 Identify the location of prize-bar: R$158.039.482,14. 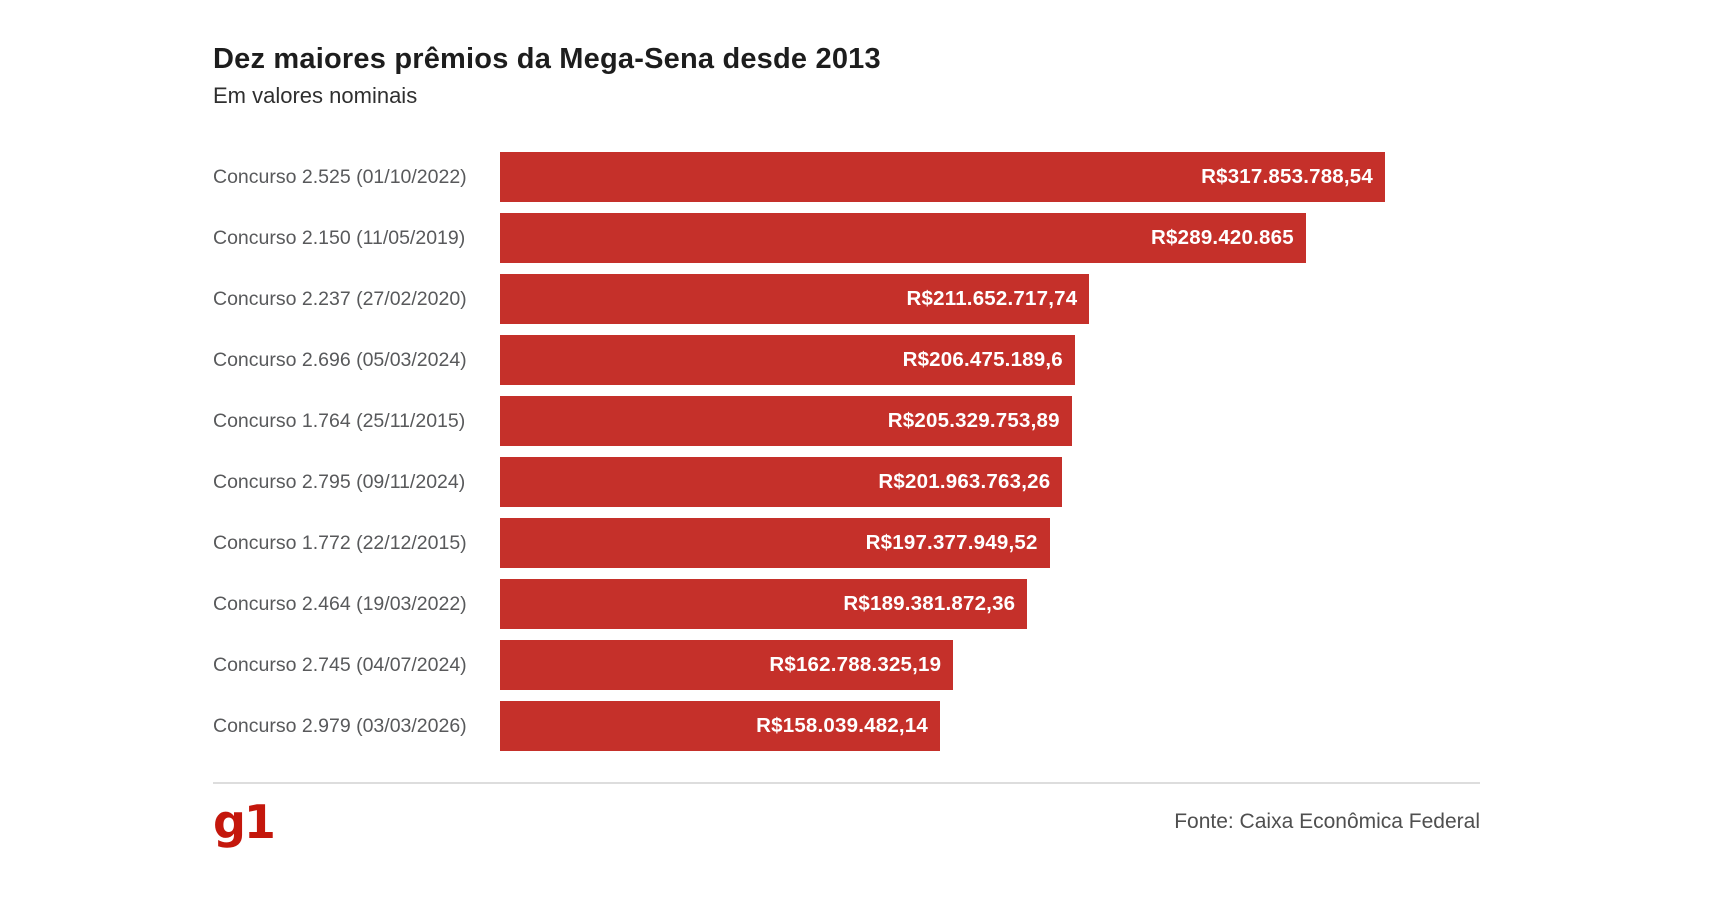
(720, 726).